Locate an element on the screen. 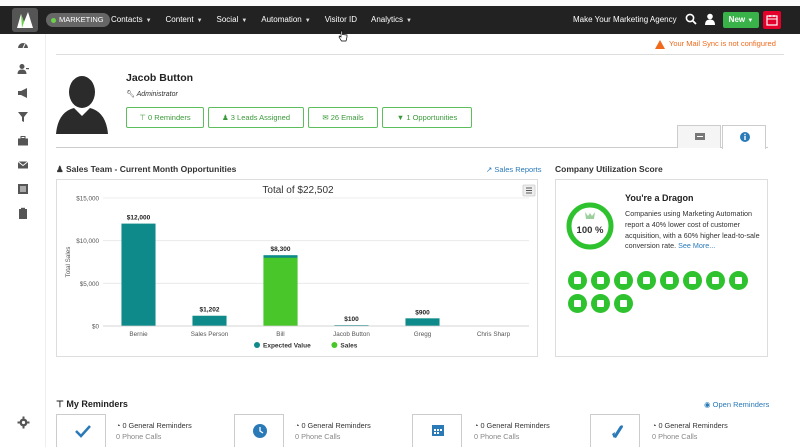 This screenshot has width=800, height=447. legend-label: Expected Value is located at coordinates (287, 346).